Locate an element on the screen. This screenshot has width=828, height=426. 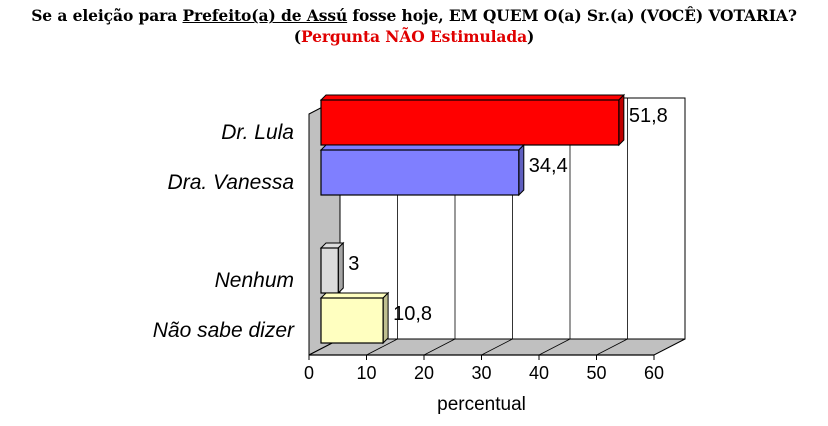
category-label: Dra. Vanessa is located at coordinates (231, 182).